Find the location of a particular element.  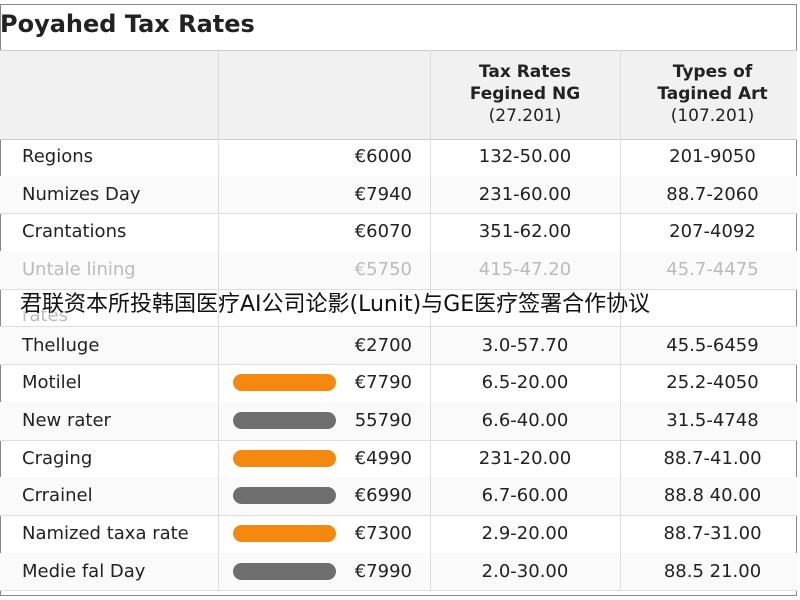

table-cell: Namized taxa rate is located at coordinates (105, 533).